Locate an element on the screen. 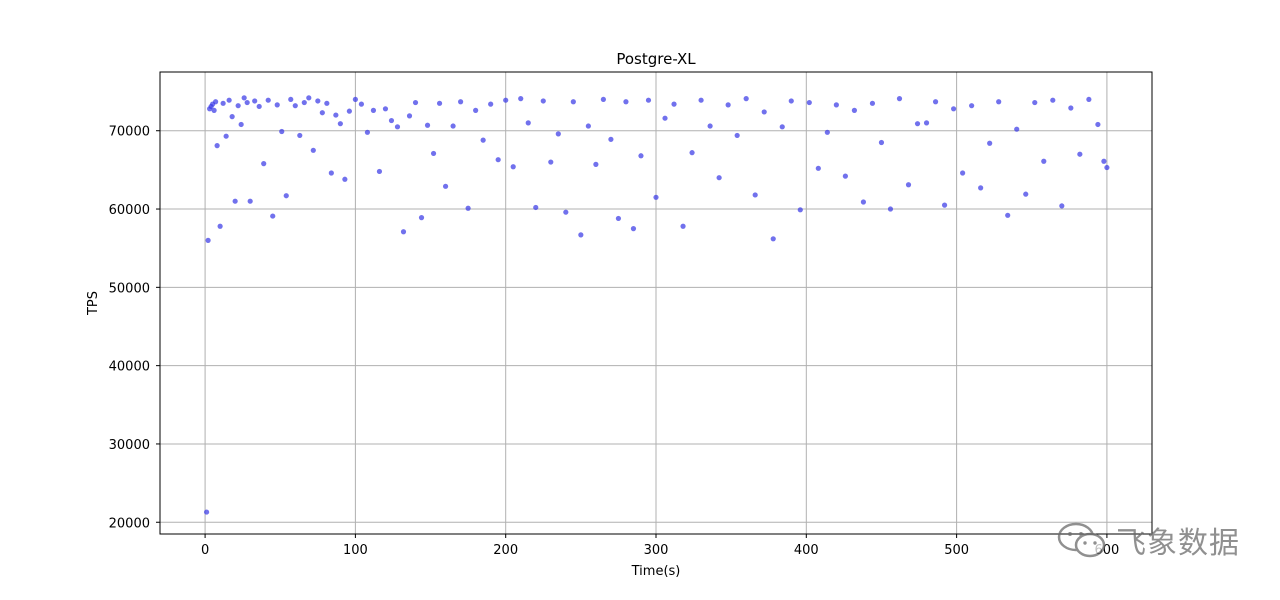 The width and height of the screenshot is (1280, 600). y-tick-label: 70000 is located at coordinates (129, 132).